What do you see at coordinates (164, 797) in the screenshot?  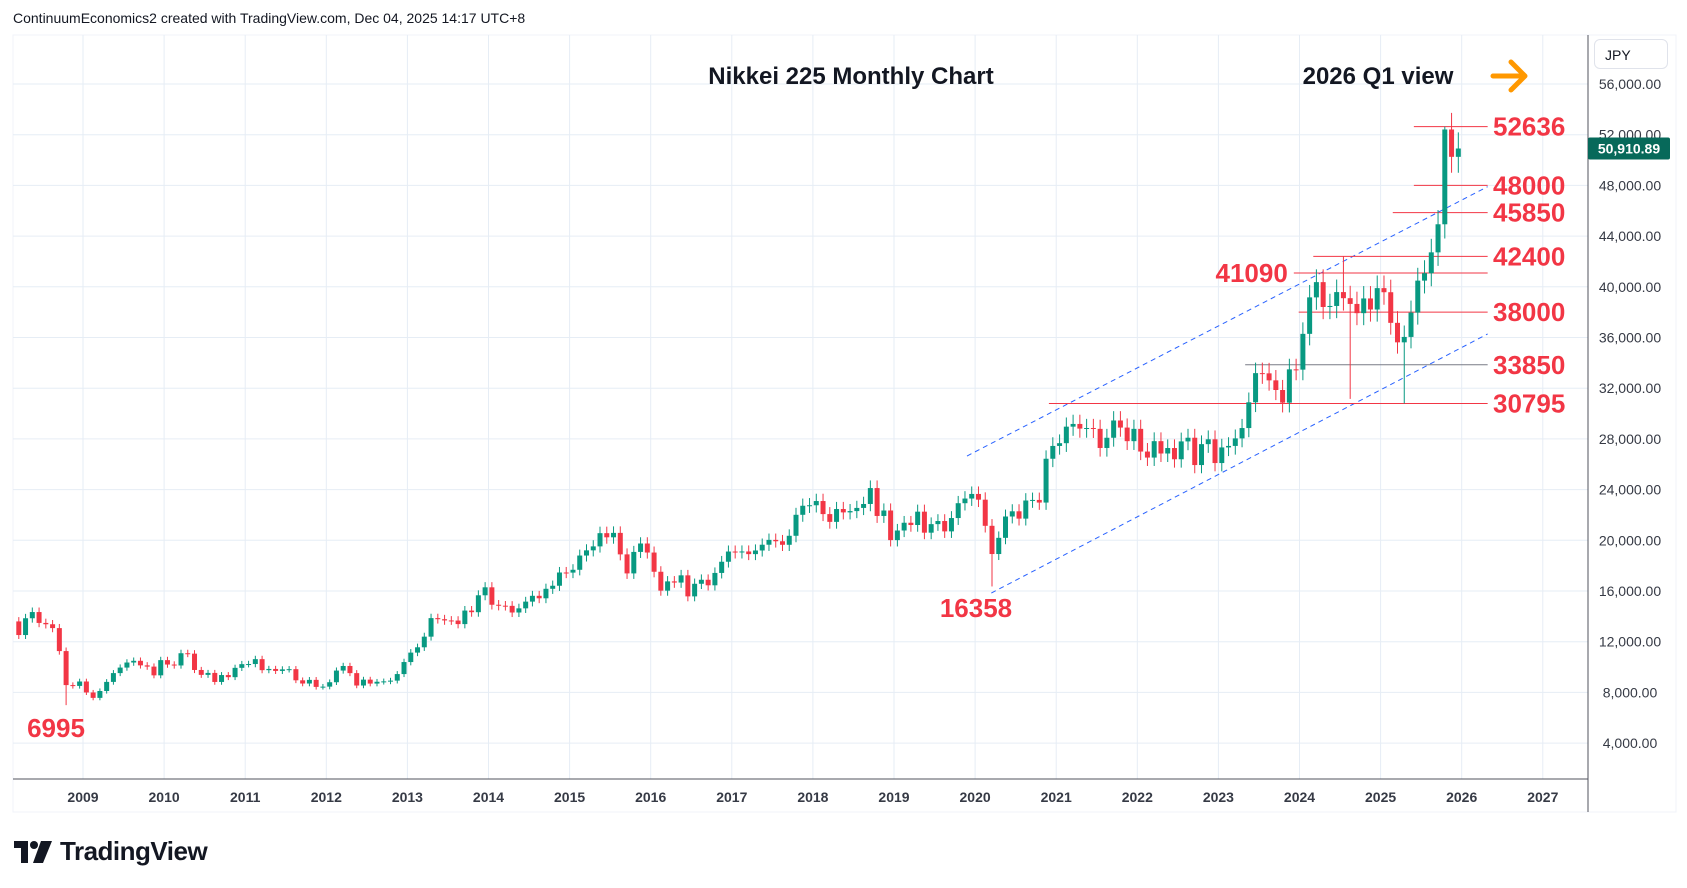 I see `x-tick-label: 2010` at bounding box center [164, 797].